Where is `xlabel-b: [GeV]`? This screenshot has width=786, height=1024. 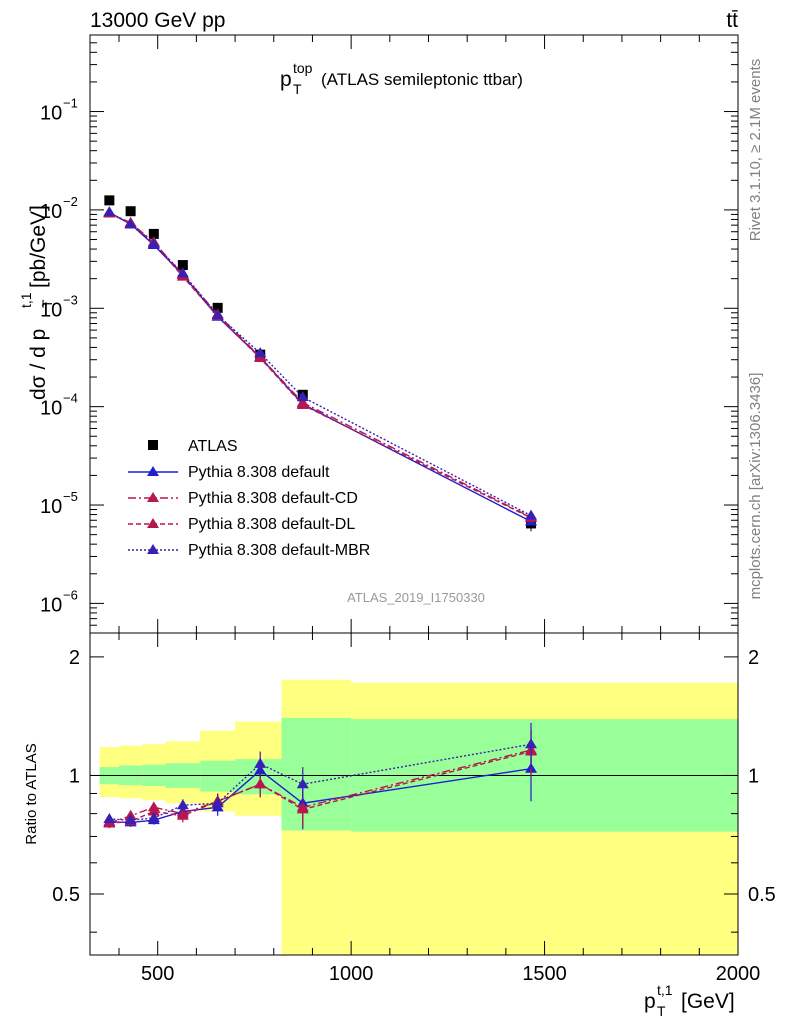
xlabel-b: [GeV] is located at coordinates (708, 1001).